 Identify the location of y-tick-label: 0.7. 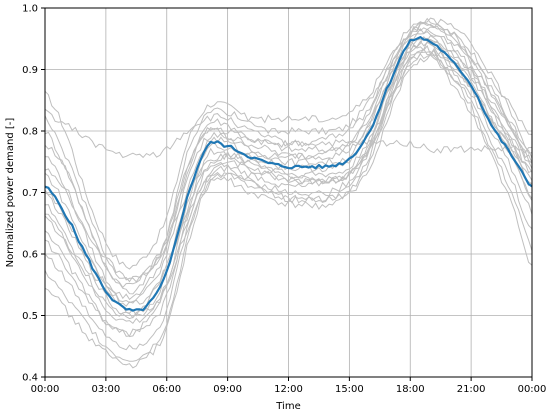
(30, 193).